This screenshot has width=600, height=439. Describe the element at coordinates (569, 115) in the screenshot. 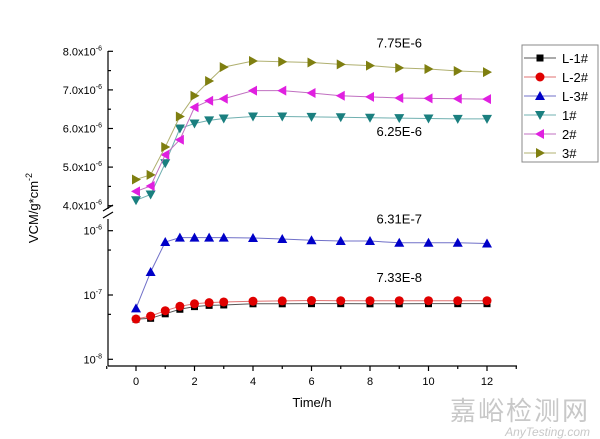

I see `legend-label: 1#` at that location.